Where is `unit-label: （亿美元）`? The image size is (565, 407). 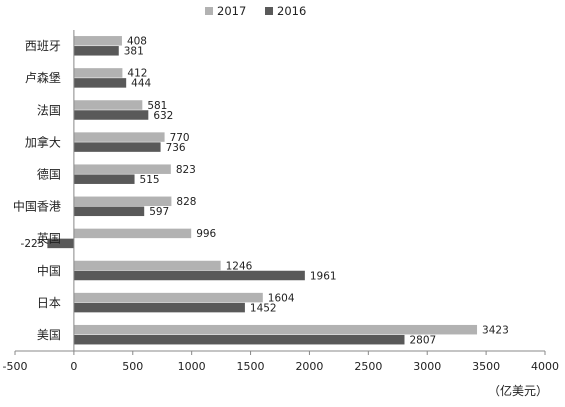
unit-label: （亿美元） is located at coordinates (518, 390).